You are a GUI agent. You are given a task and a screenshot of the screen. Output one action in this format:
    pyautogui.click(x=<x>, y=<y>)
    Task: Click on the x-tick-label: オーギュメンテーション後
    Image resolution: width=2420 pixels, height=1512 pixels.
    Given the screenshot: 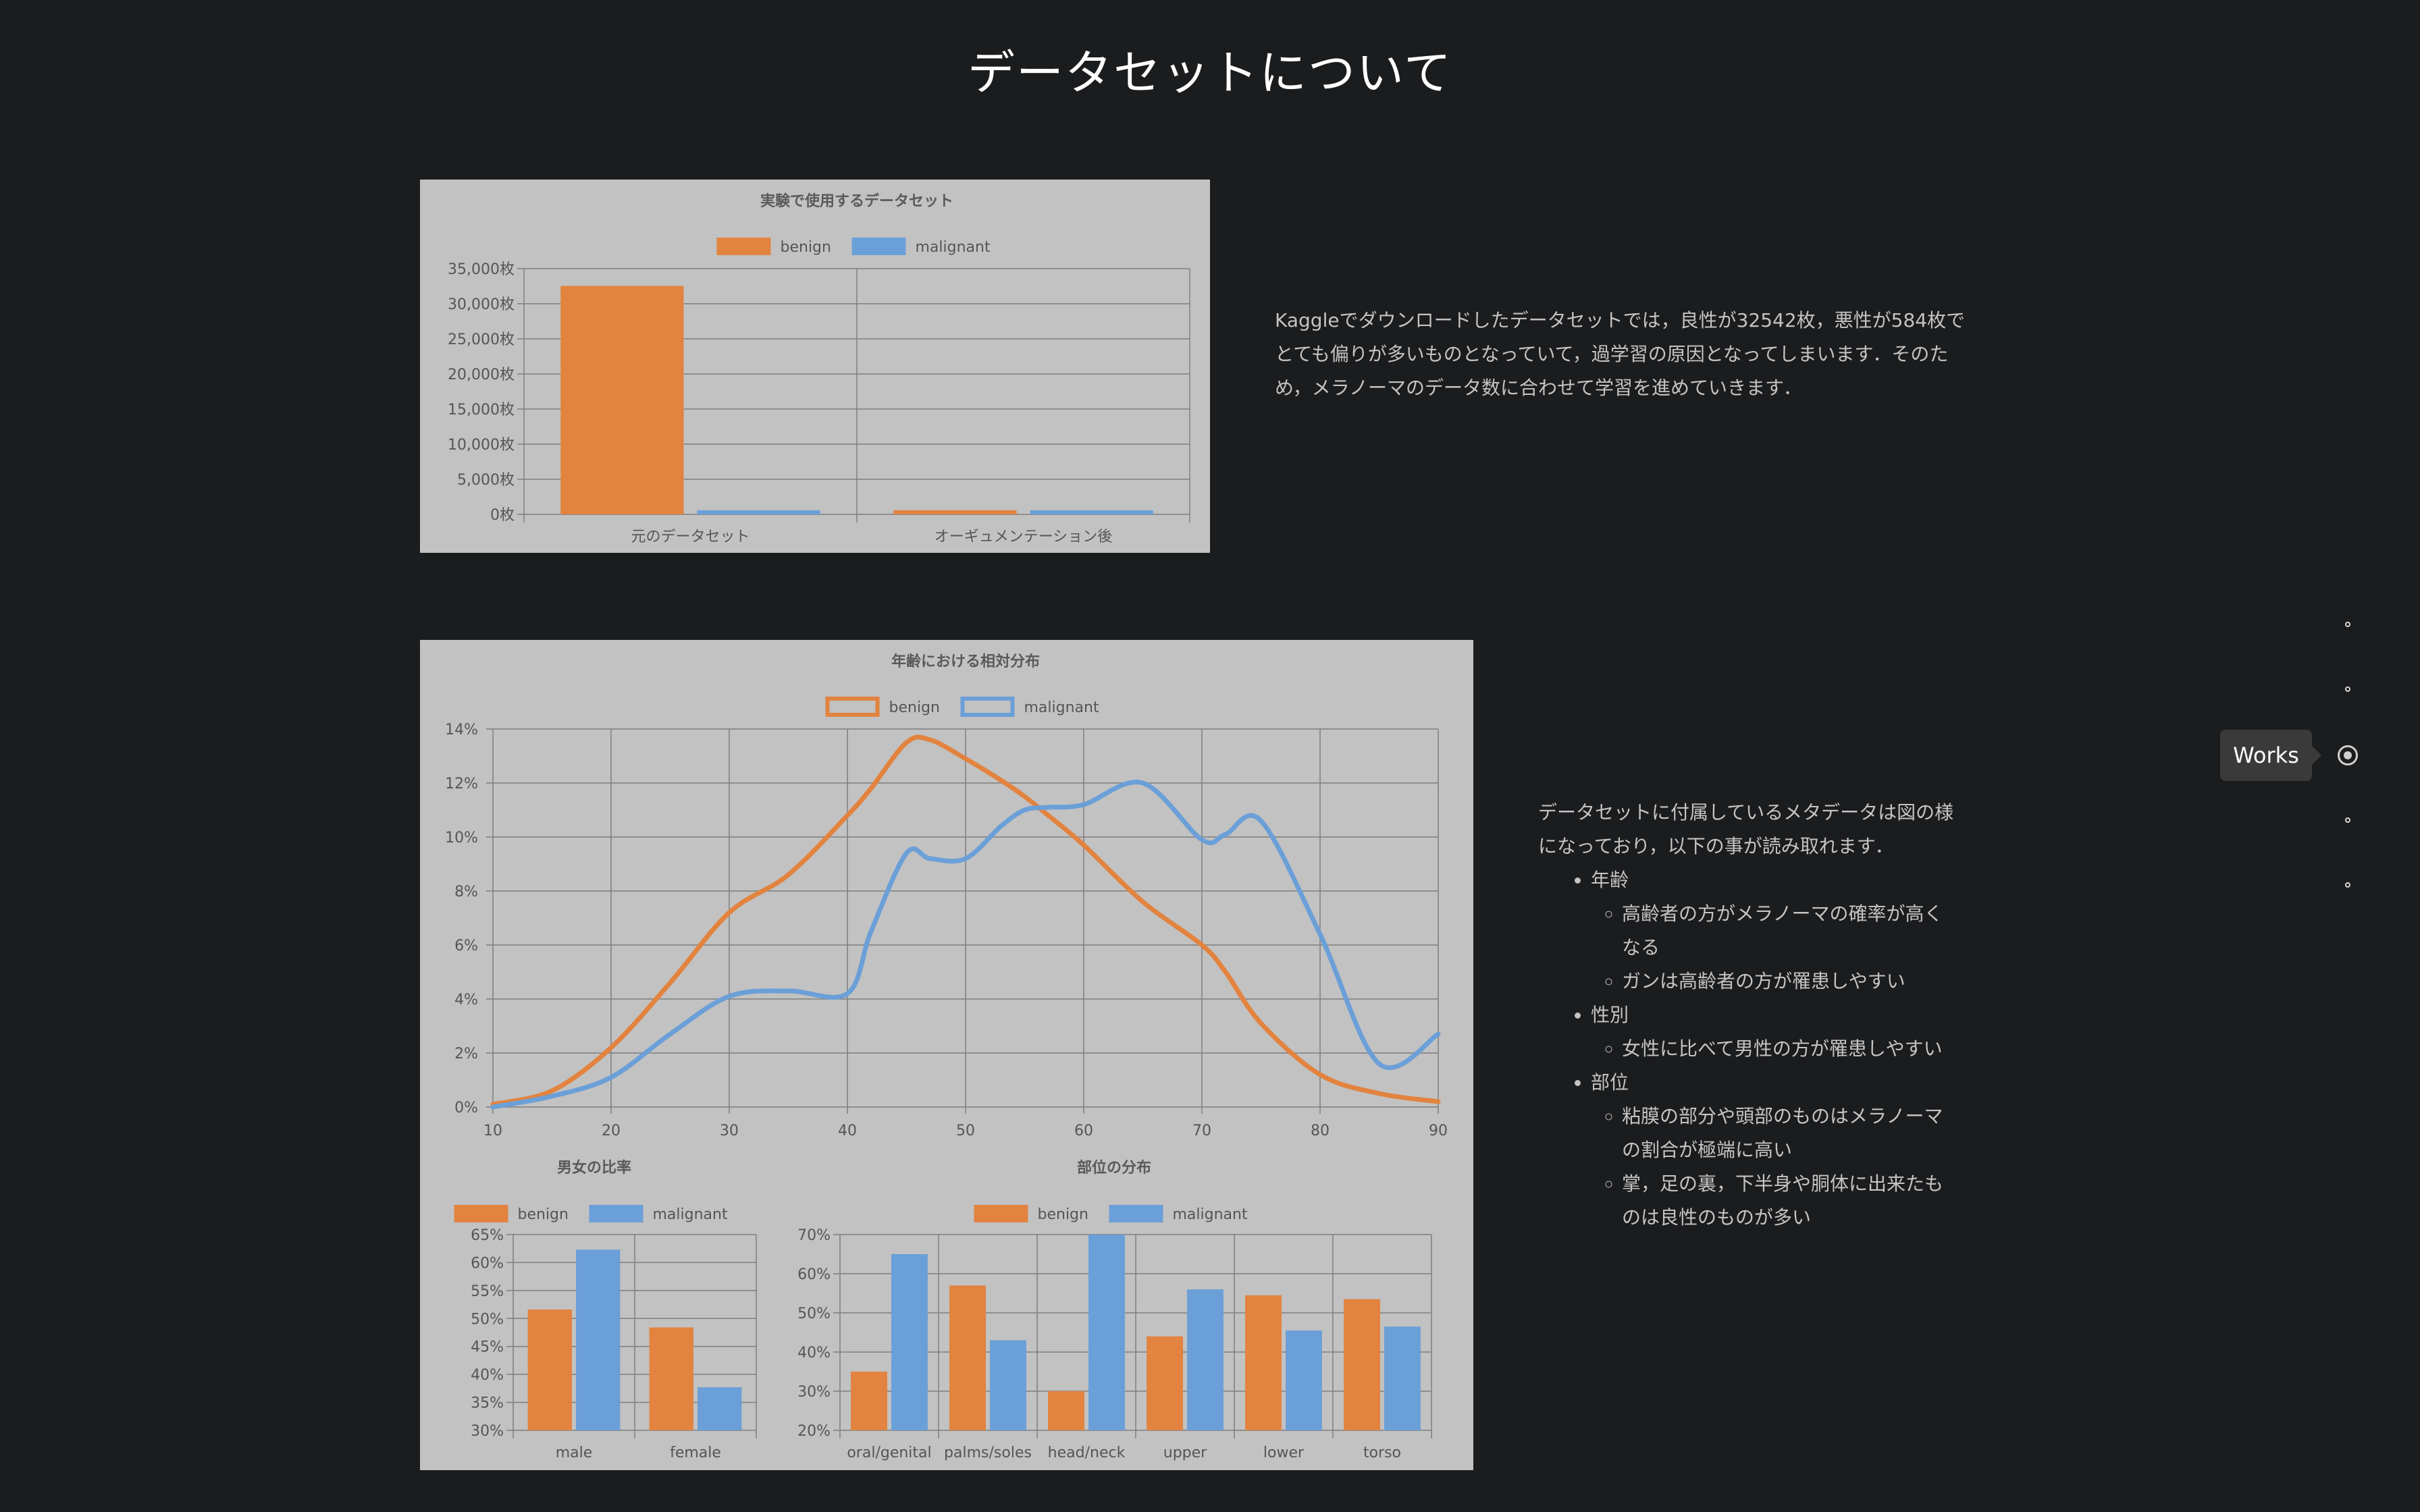 What is the action you would take?
    pyautogui.click(x=1024, y=537)
    